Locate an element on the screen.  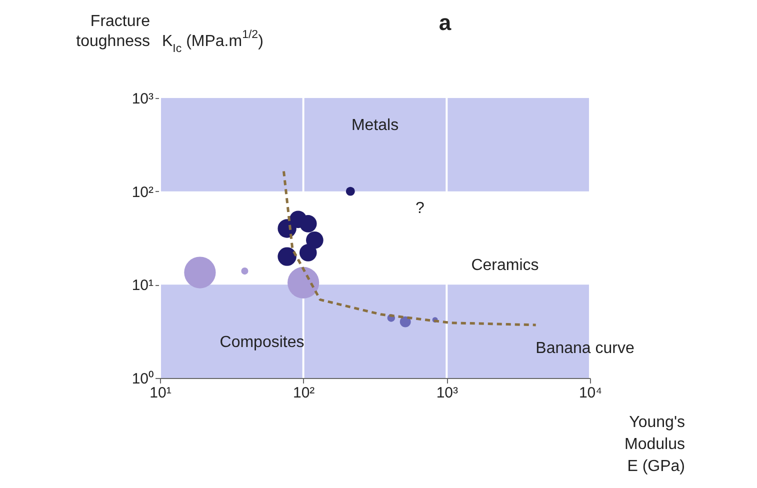
chart-title: a is located at coordinates (445, 22).